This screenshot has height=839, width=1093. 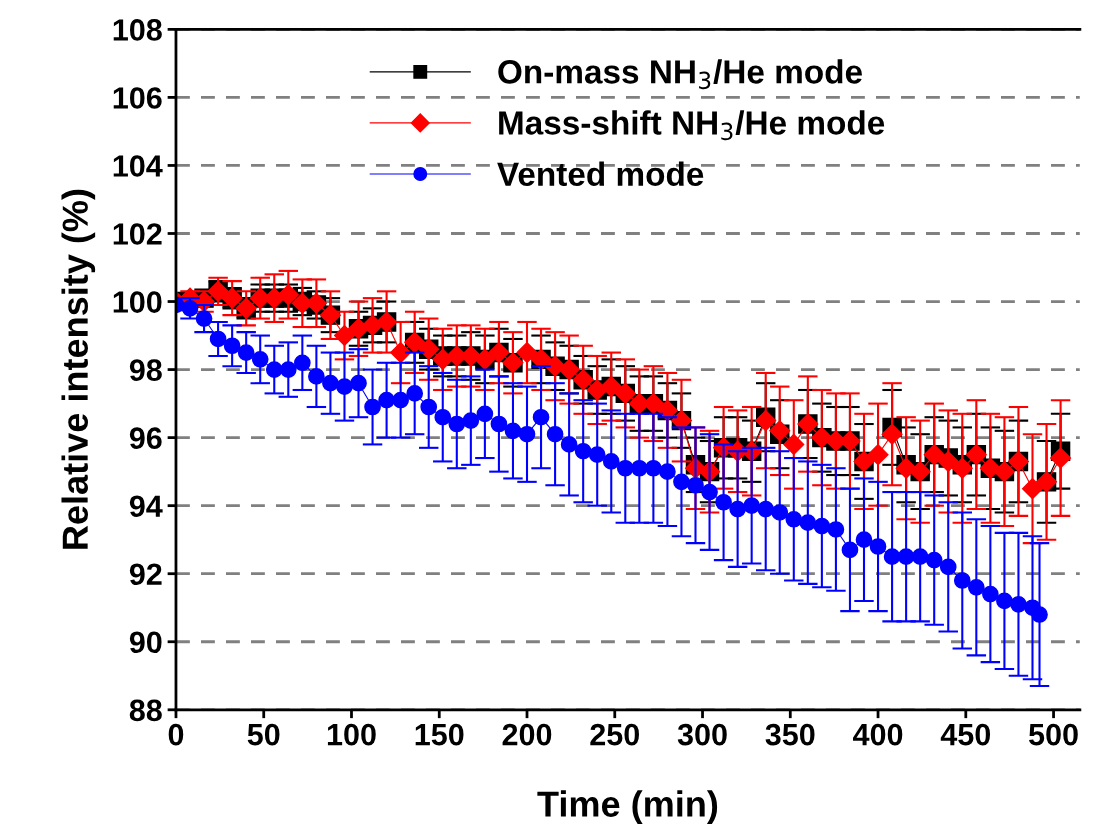 I want to click on y-tick-label: 98, so click(x=145, y=370).